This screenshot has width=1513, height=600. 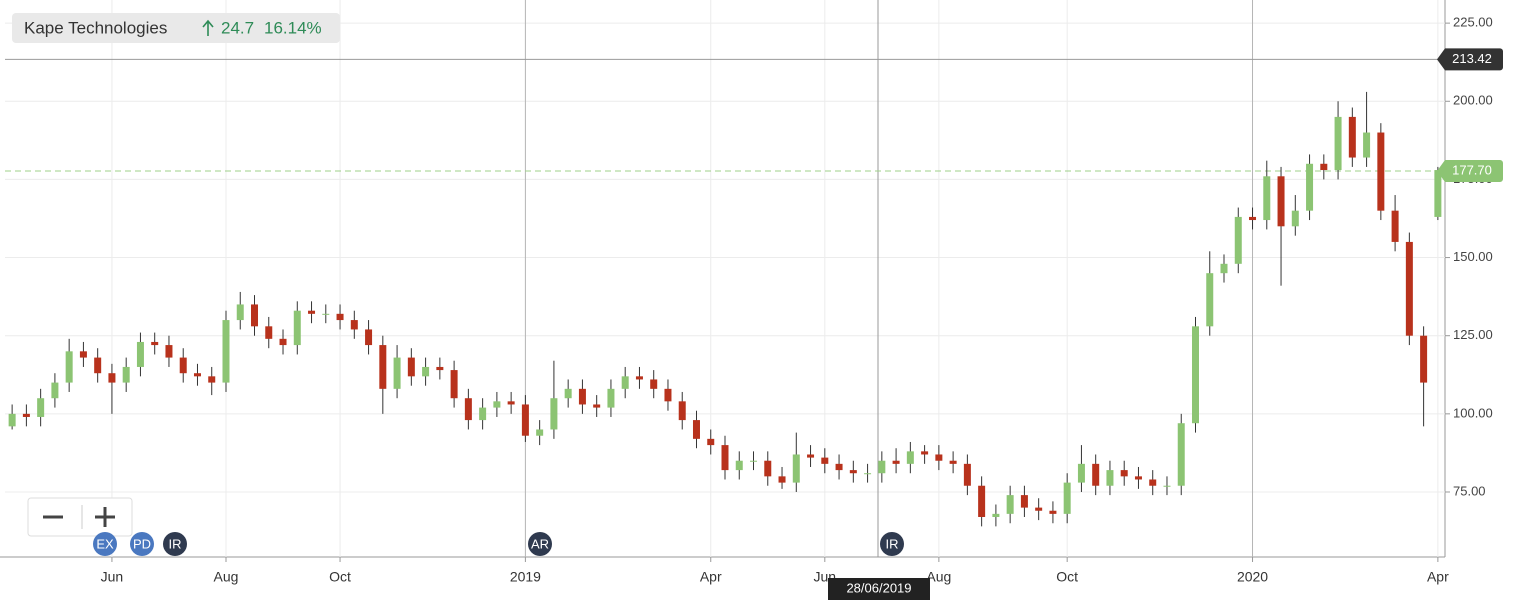 I want to click on crosshair-date: 28/06/2019, so click(x=878, y=587).